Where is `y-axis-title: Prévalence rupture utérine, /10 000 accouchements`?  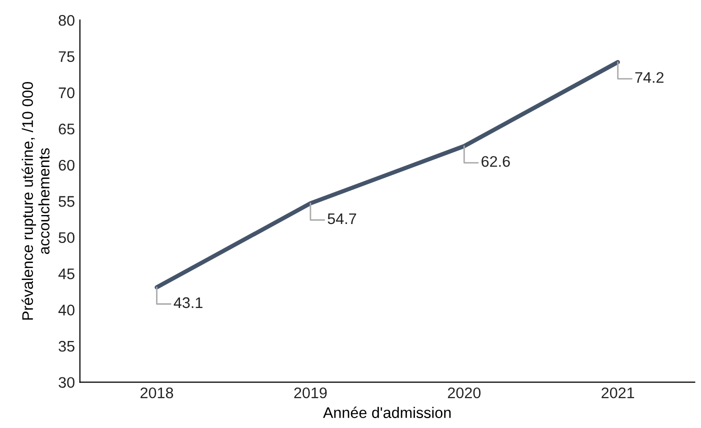 y-axis-title: Prévalence rupture utérine, /10 000 accouchements is located at coordinates (36, 201).